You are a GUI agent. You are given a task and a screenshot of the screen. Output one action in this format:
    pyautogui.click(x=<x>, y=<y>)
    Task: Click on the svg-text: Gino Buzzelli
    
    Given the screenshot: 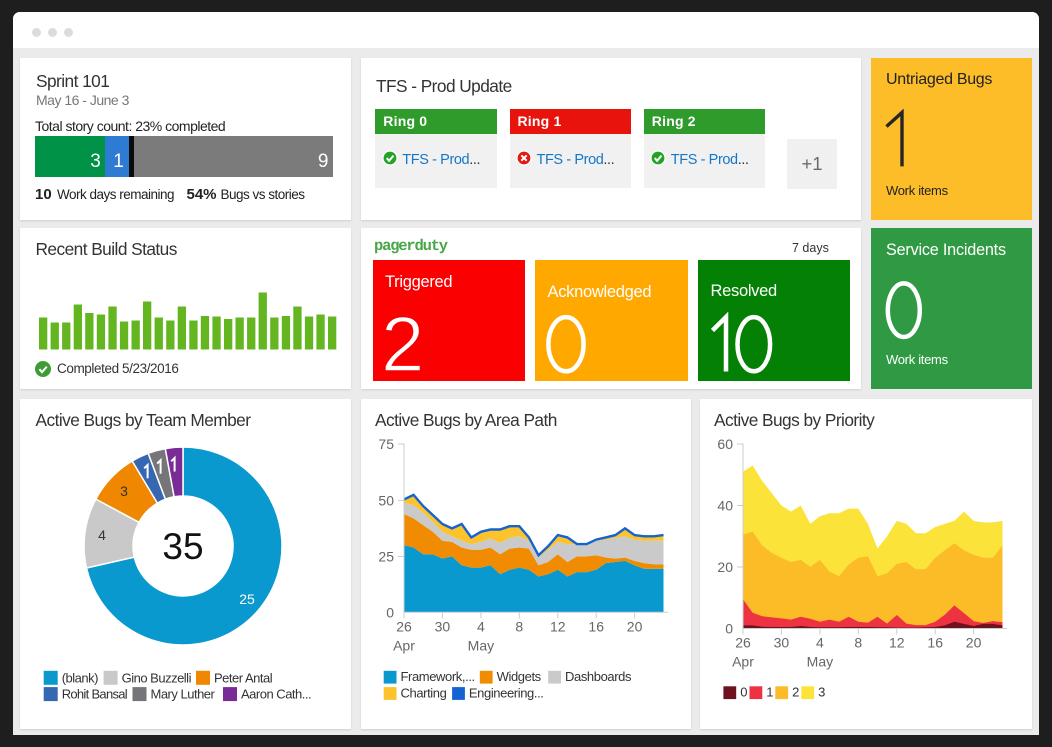 What is the action you would take?
    pyautogui.click(x=157, y=677)
    